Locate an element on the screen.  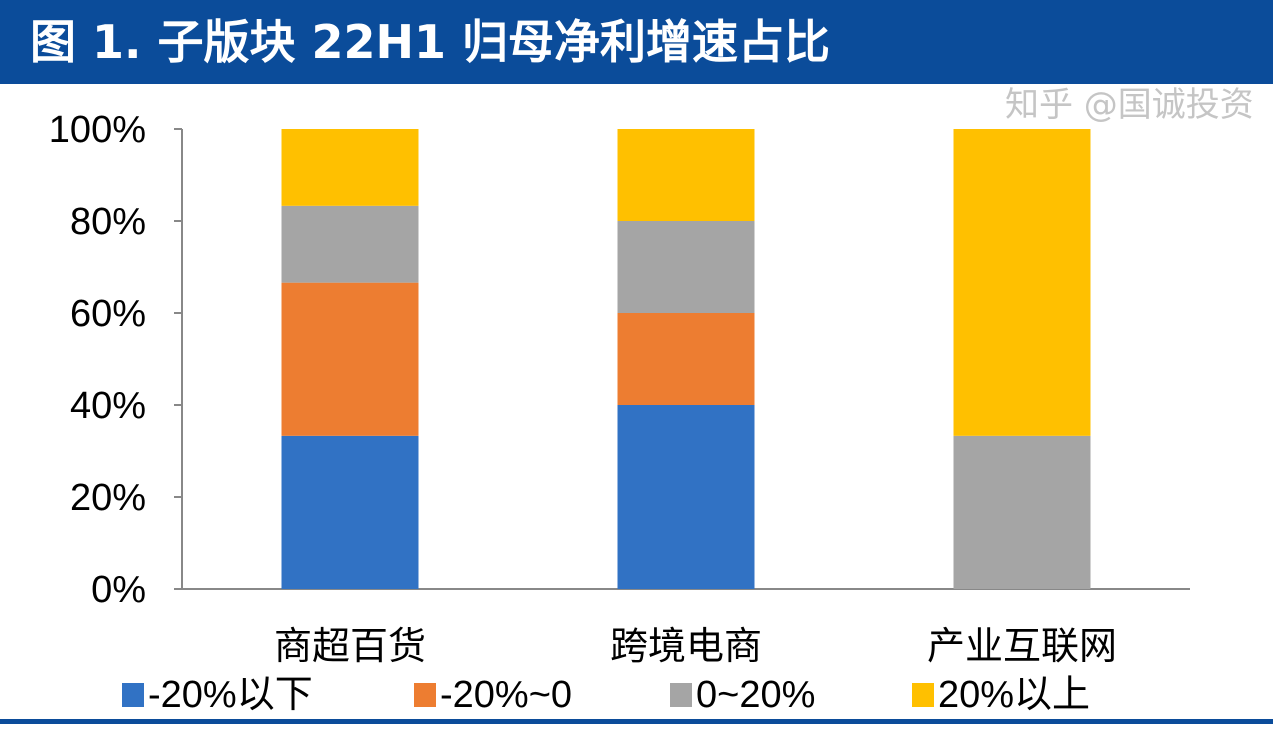
legend-label: -20%以下 is located at coordinates (230, 695).